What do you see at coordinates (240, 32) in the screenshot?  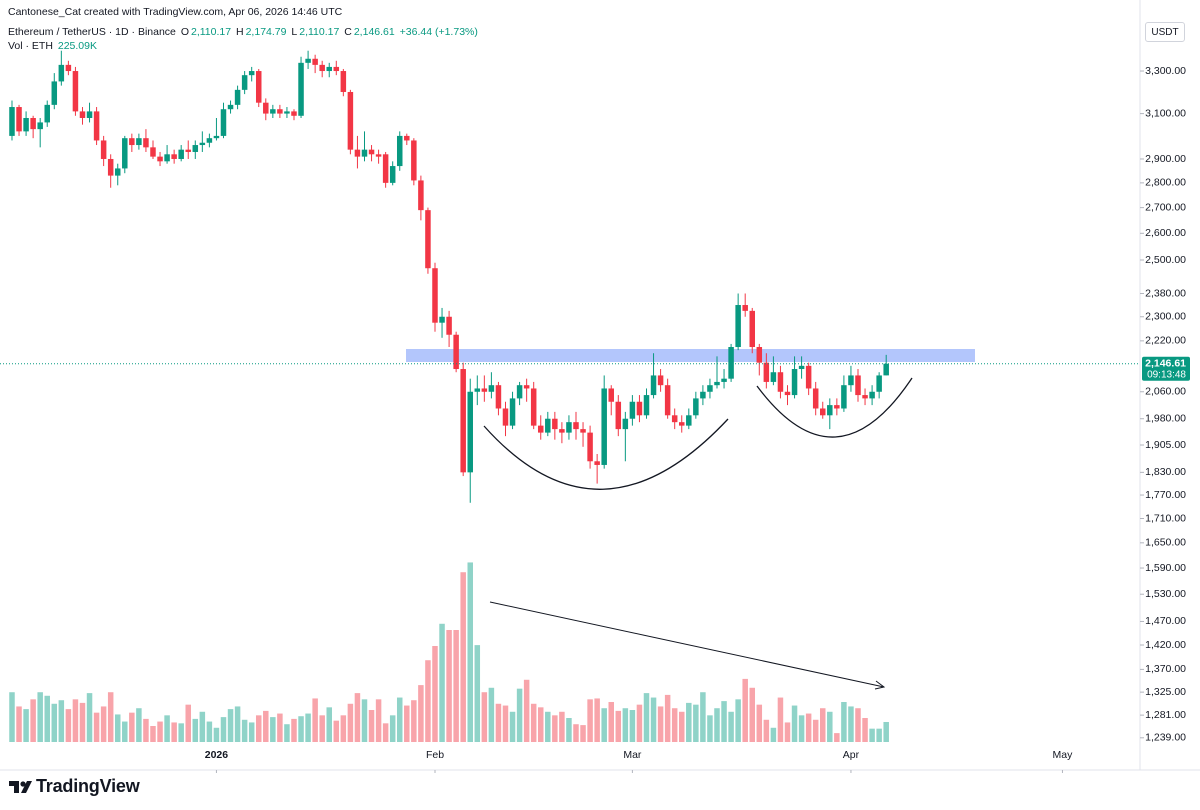 I see `ohlc-key: H` at bounding box center [240, 32].